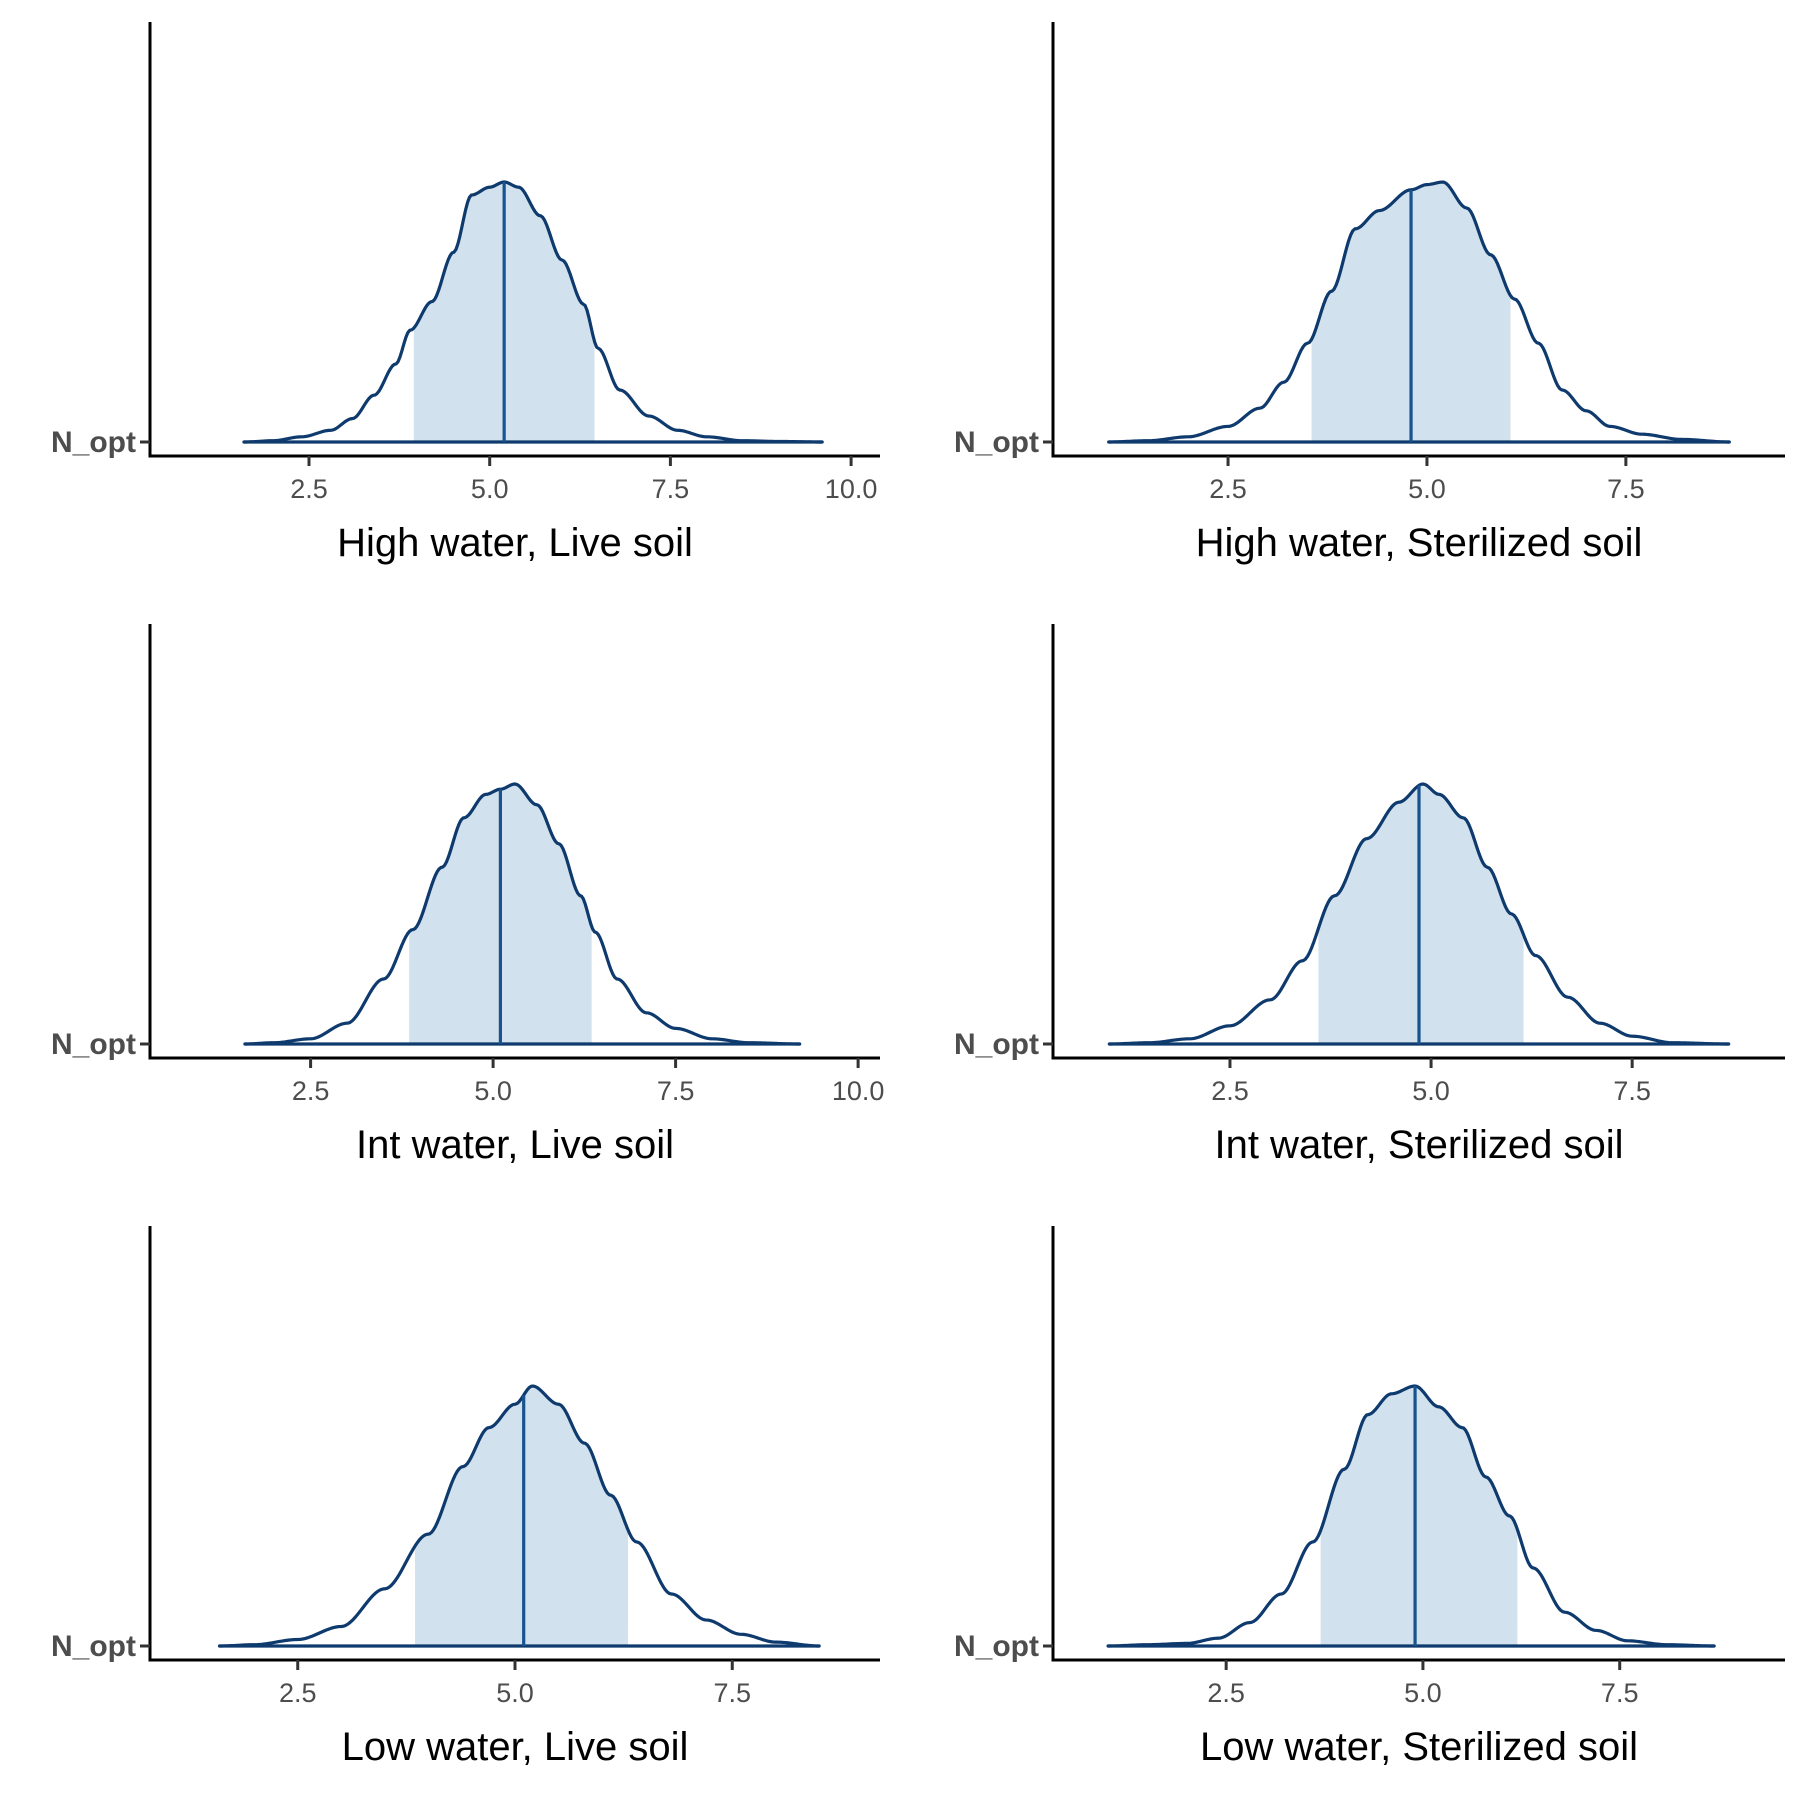 The height and width of the screenshot is (1800, 1800). What do you see at coordinates (1419, 1747) in the screenshot?
I see `x-axis-title: Low water, Sterilized soil` at bounding box center [1419, 1747].